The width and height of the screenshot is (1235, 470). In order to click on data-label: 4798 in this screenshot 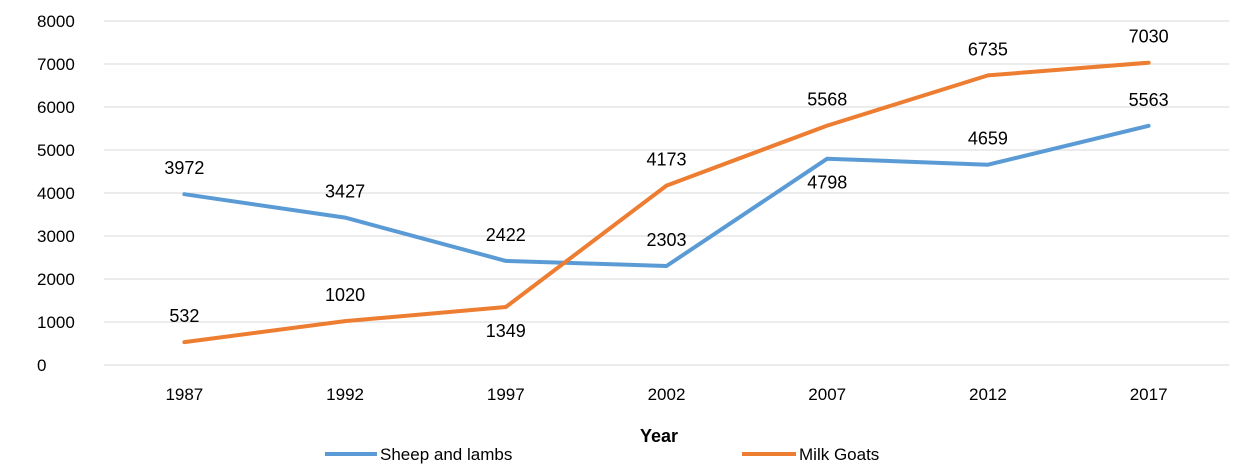, I will do `click(827, 183)`.